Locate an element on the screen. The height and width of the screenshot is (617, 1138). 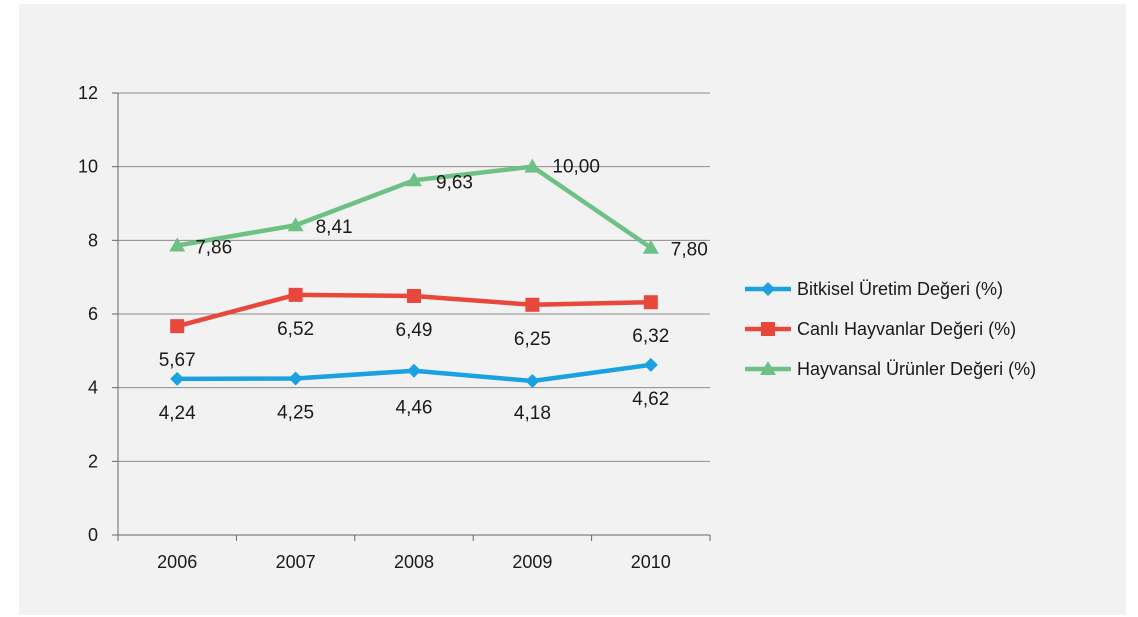
x-tick-label: 2008 is located at coordinates (414, 562).